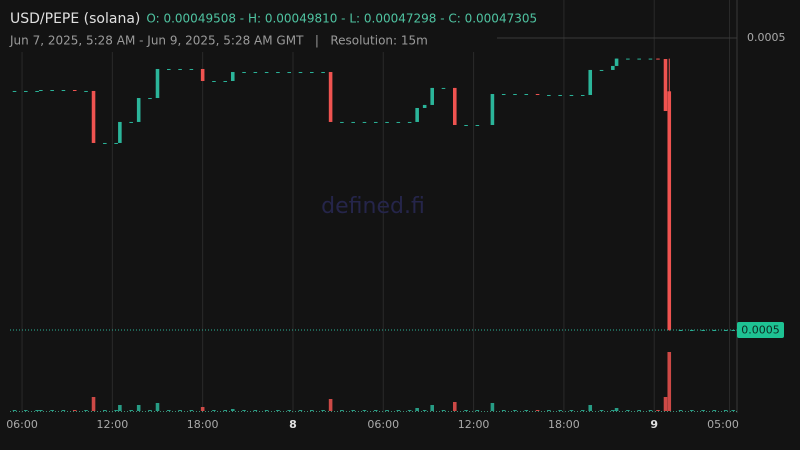 This screenshot has width=800, height=450. I want to click on y-tick-label: 0.0005, so click(766, 37).